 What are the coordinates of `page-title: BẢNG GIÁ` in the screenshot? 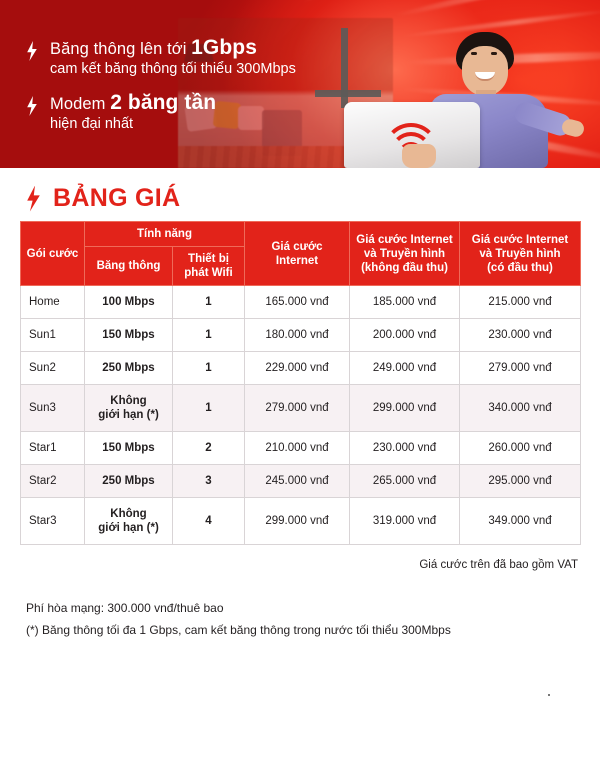 It's located at (117, 198).